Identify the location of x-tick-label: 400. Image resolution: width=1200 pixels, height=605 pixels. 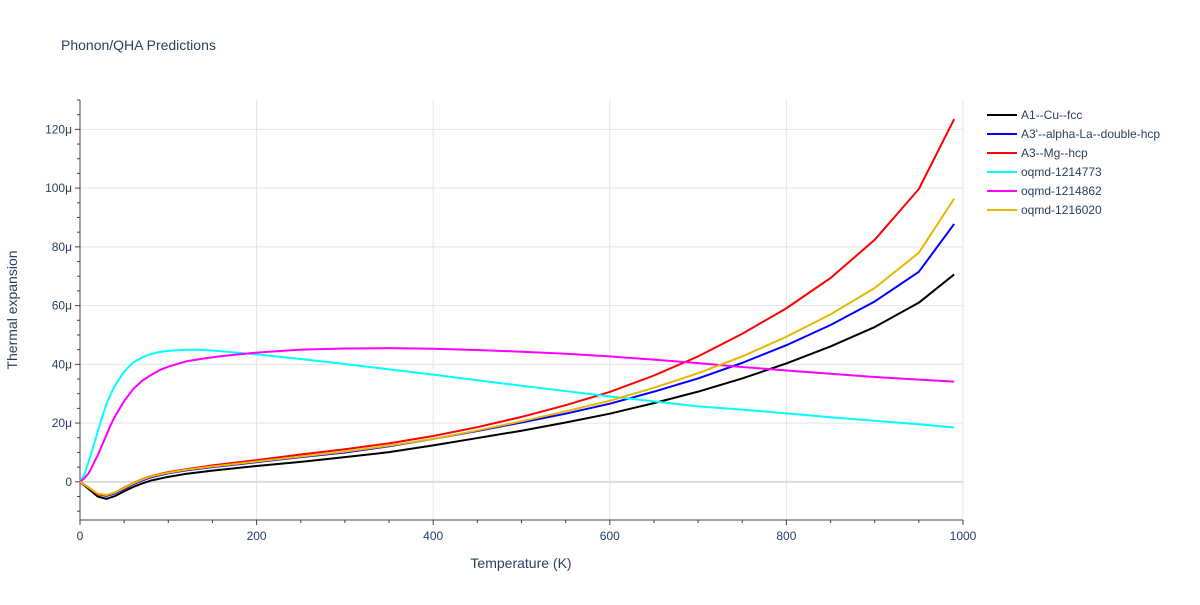
(433, 536).